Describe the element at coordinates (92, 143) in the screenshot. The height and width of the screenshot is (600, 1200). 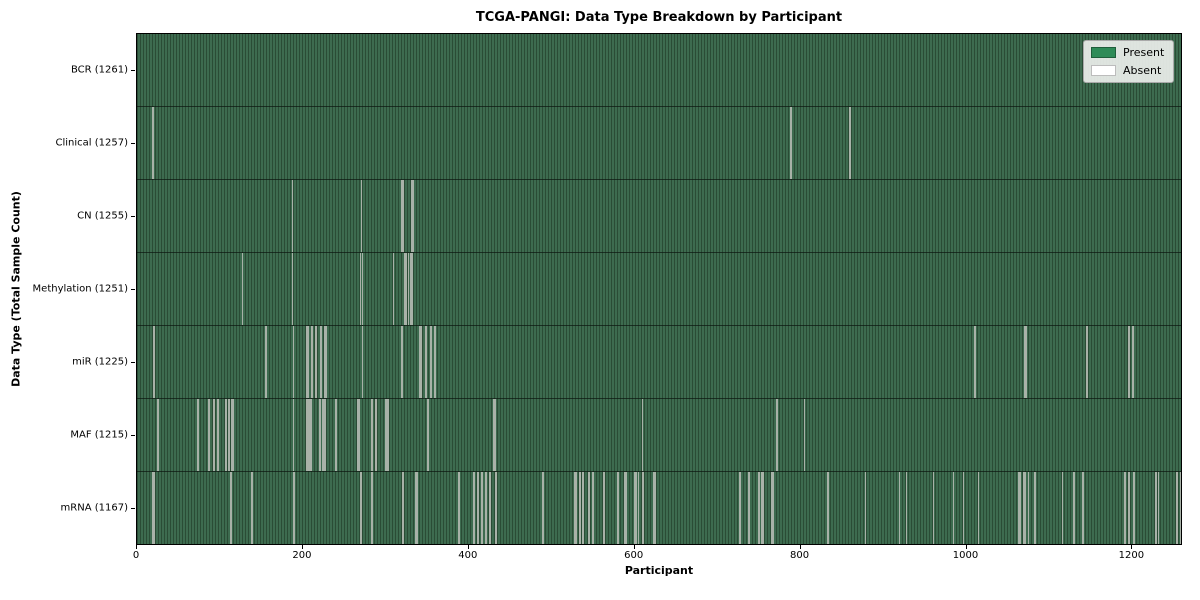
I see `y-tick-label-clinical: Clinical (1257)` at that location.